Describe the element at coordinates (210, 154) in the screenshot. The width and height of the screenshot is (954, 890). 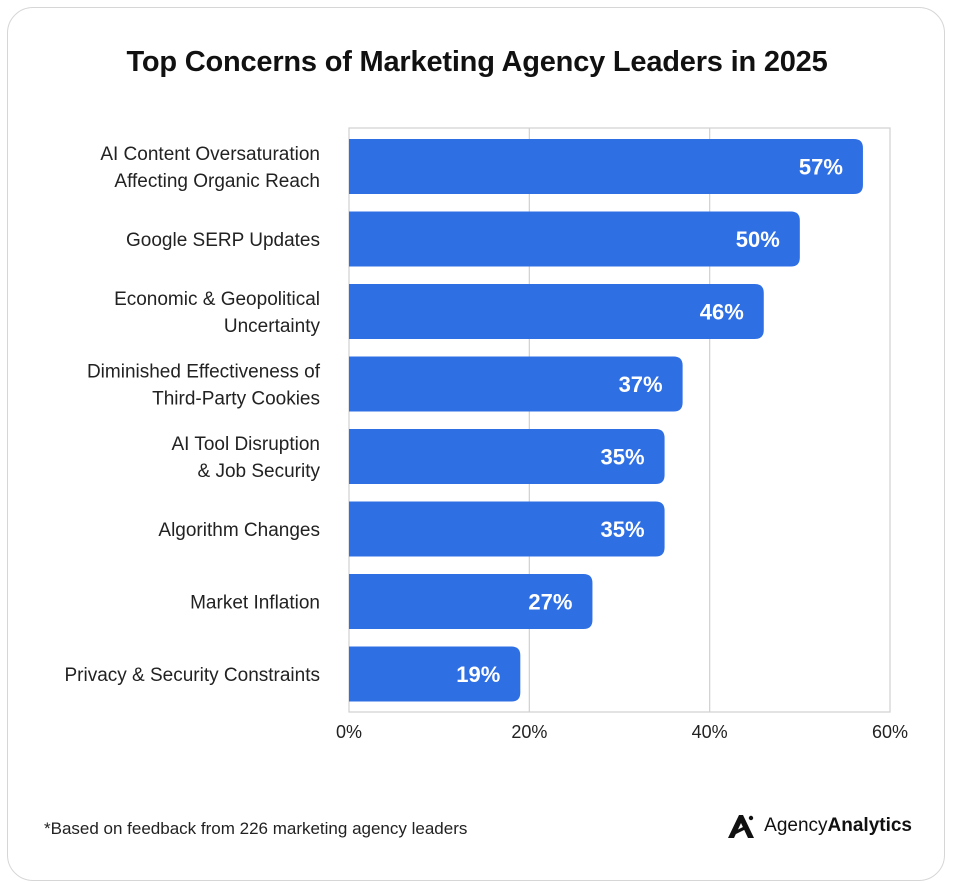
I see `category-label: AI Content Oversaturation` at that location.